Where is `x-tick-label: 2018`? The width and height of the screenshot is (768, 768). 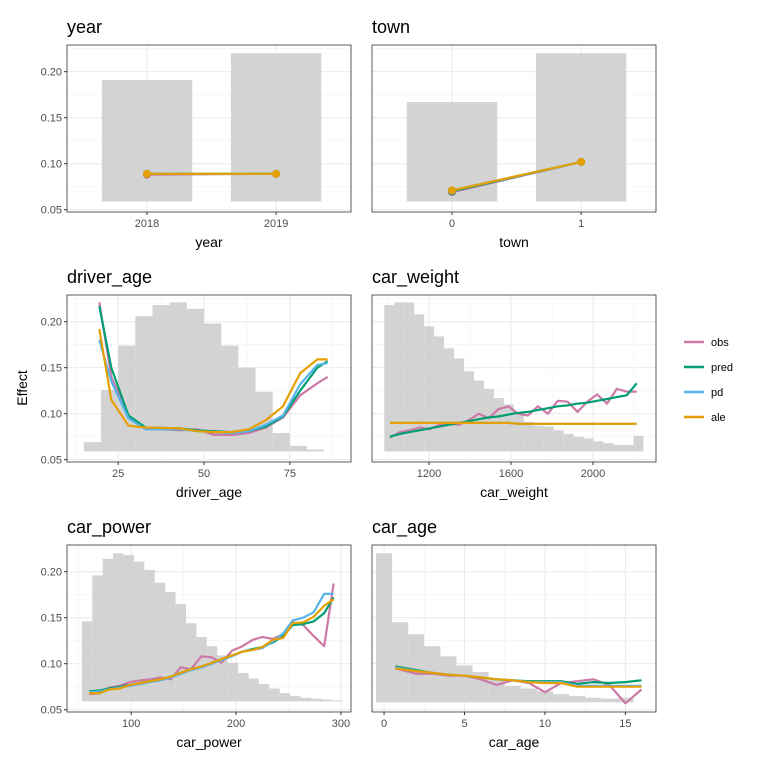
x-tick-label: 2018 is located at coordinates (147, 224).